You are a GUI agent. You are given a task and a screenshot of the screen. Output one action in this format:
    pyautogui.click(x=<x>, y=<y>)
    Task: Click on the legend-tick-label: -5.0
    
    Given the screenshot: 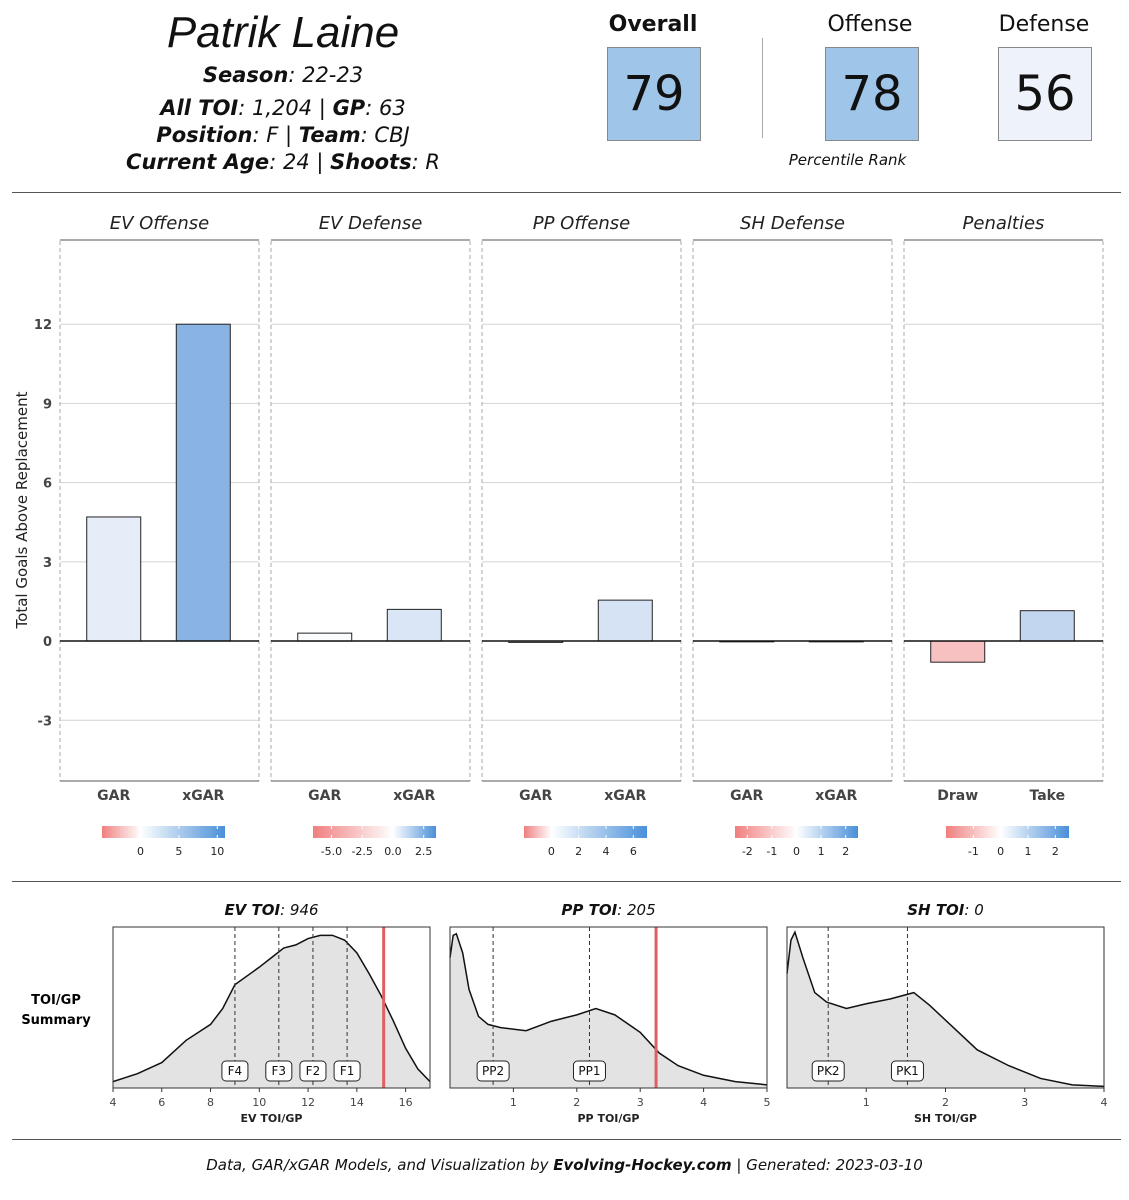 What is the action you would take?
    pyautogui.click(x=331, y=851)
    